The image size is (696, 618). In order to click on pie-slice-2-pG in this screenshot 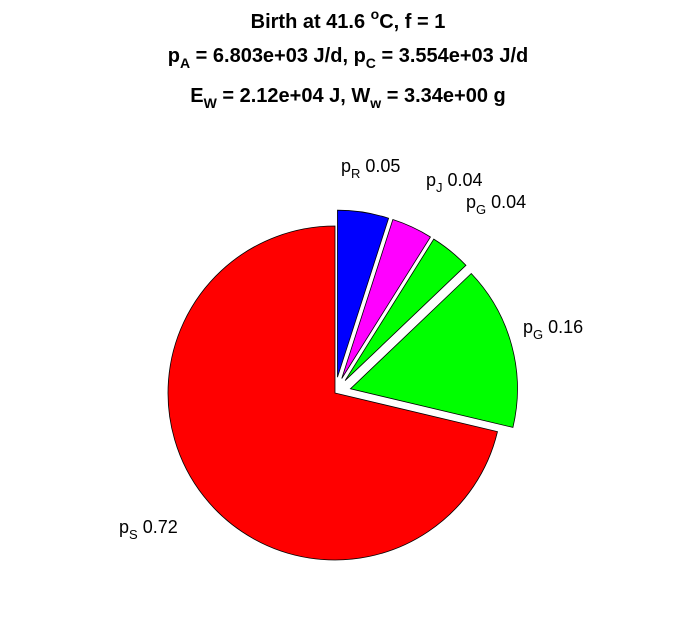, I will do `click(405, 309)`.